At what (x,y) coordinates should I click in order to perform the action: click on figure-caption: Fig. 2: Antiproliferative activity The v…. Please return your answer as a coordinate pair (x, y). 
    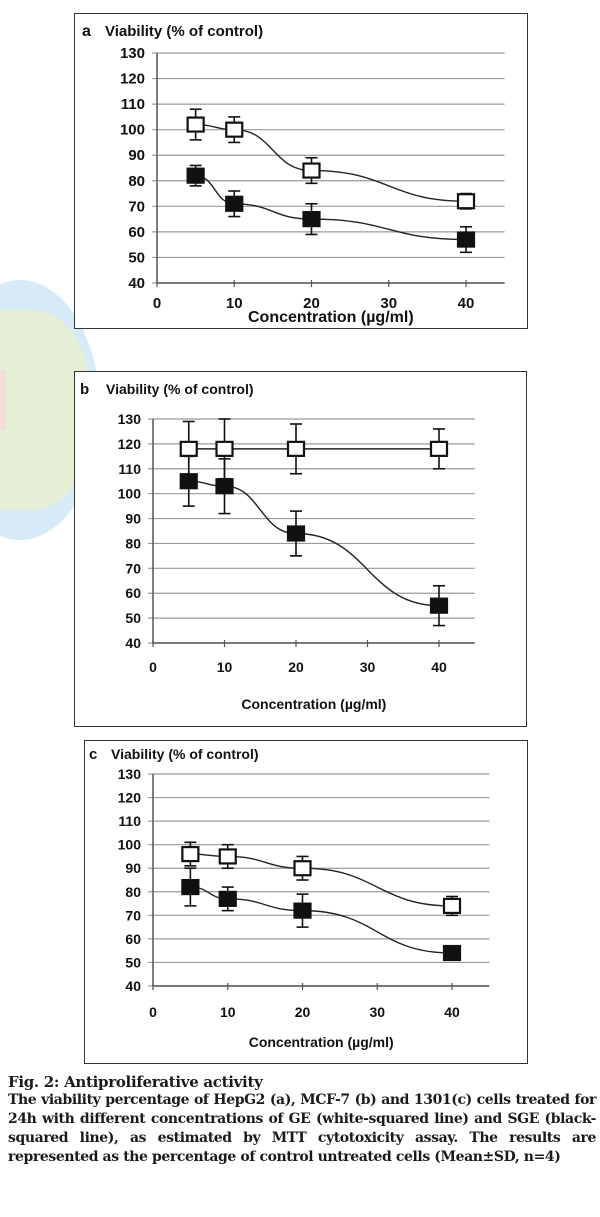
    Looking at the image, I should click on (302, 1120).